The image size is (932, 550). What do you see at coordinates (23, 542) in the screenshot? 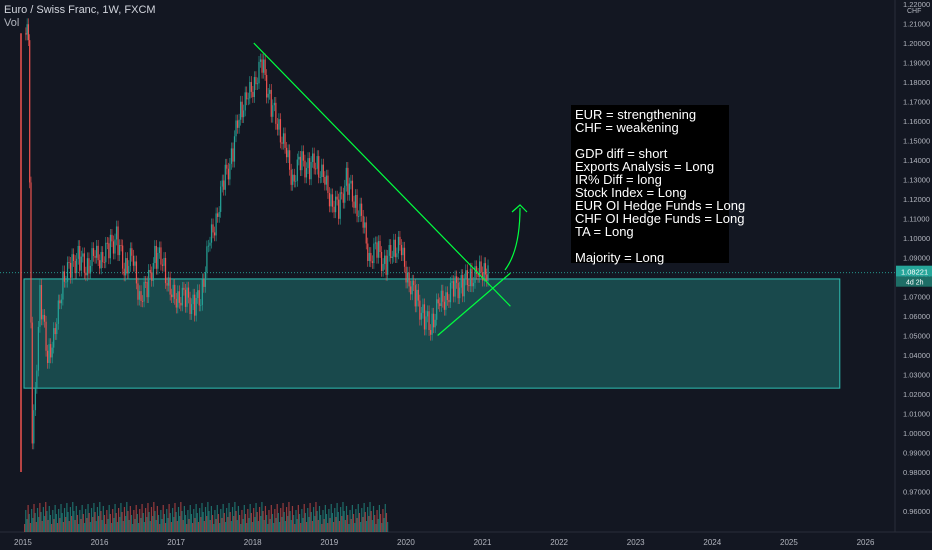
I see `time-tick-label: 2015` at bounding box center [23, 542].